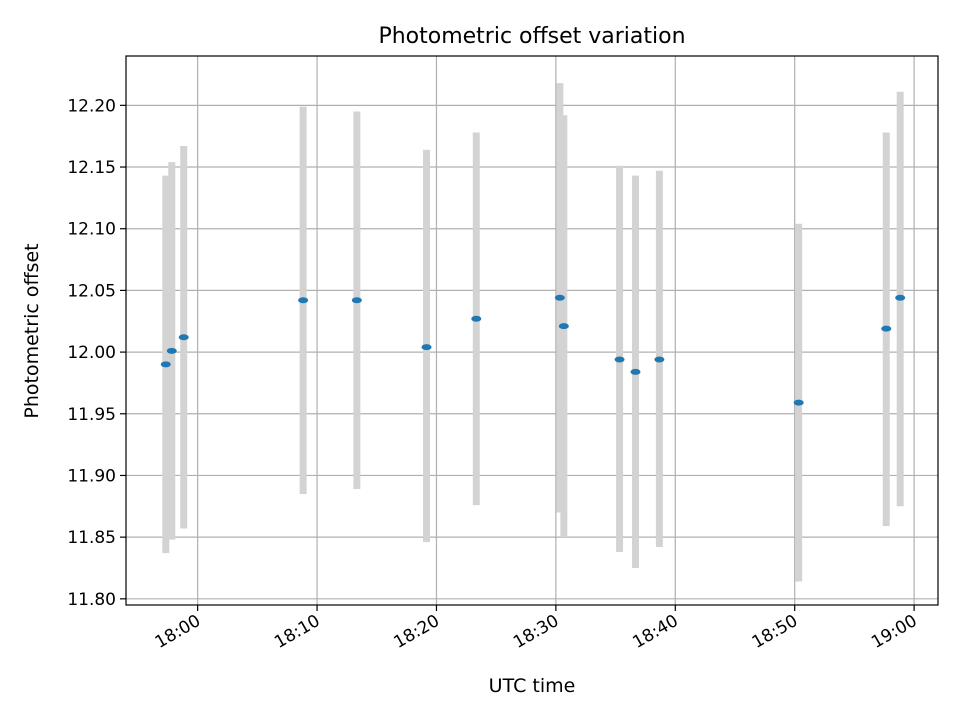 The height and width of the screenshot is (724, 960). What do you see at coordinates (91, 230) in the screenshot?
I see `y-tick-label: 12.10` at bounding box center [91, 230].